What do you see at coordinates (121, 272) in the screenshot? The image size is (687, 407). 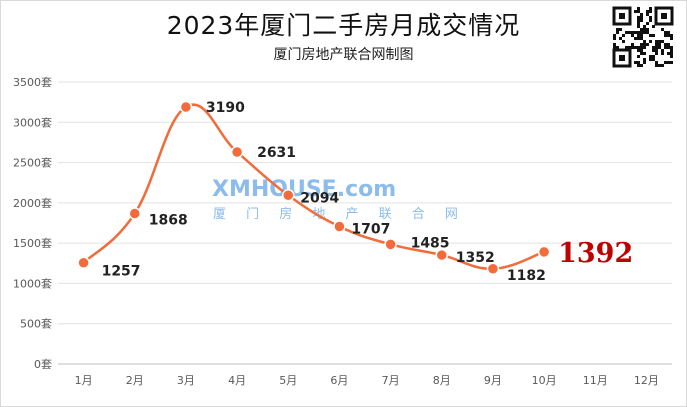 I see `data-label: 1257` at bounding box center [121, 272].